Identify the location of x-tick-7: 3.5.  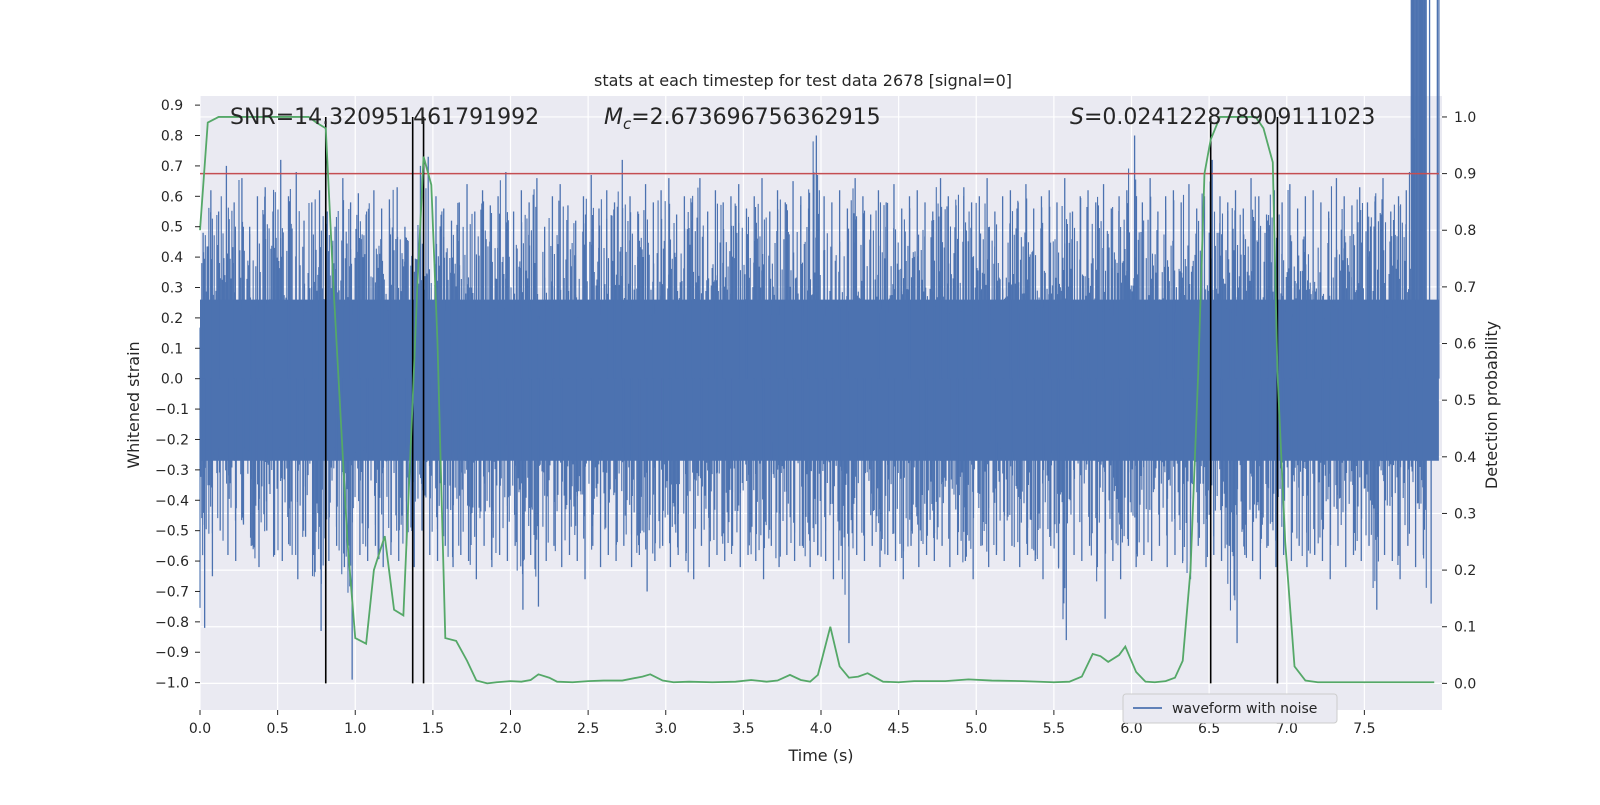
(743, 723).